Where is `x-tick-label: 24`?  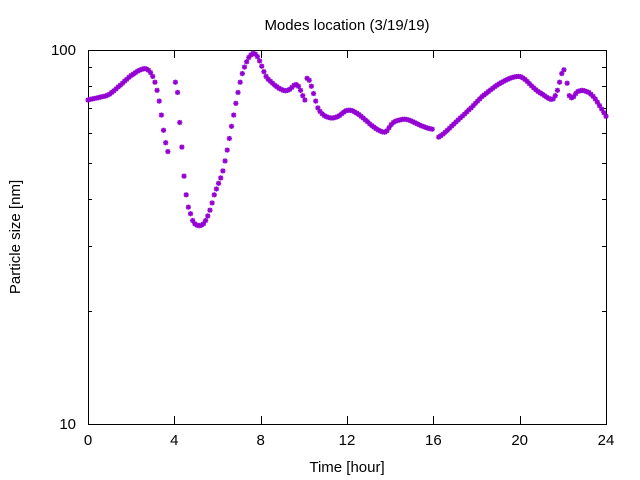
x-tick-label: 24 is located at coordinates (606, 440).